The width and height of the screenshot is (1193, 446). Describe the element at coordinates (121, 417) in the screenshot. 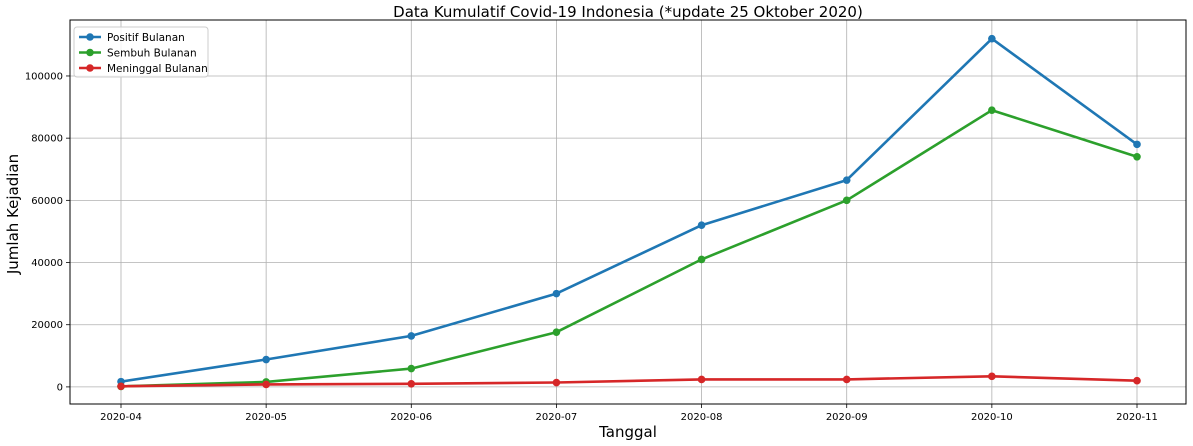

I see `x-tick-label: 2020-04` at that location.